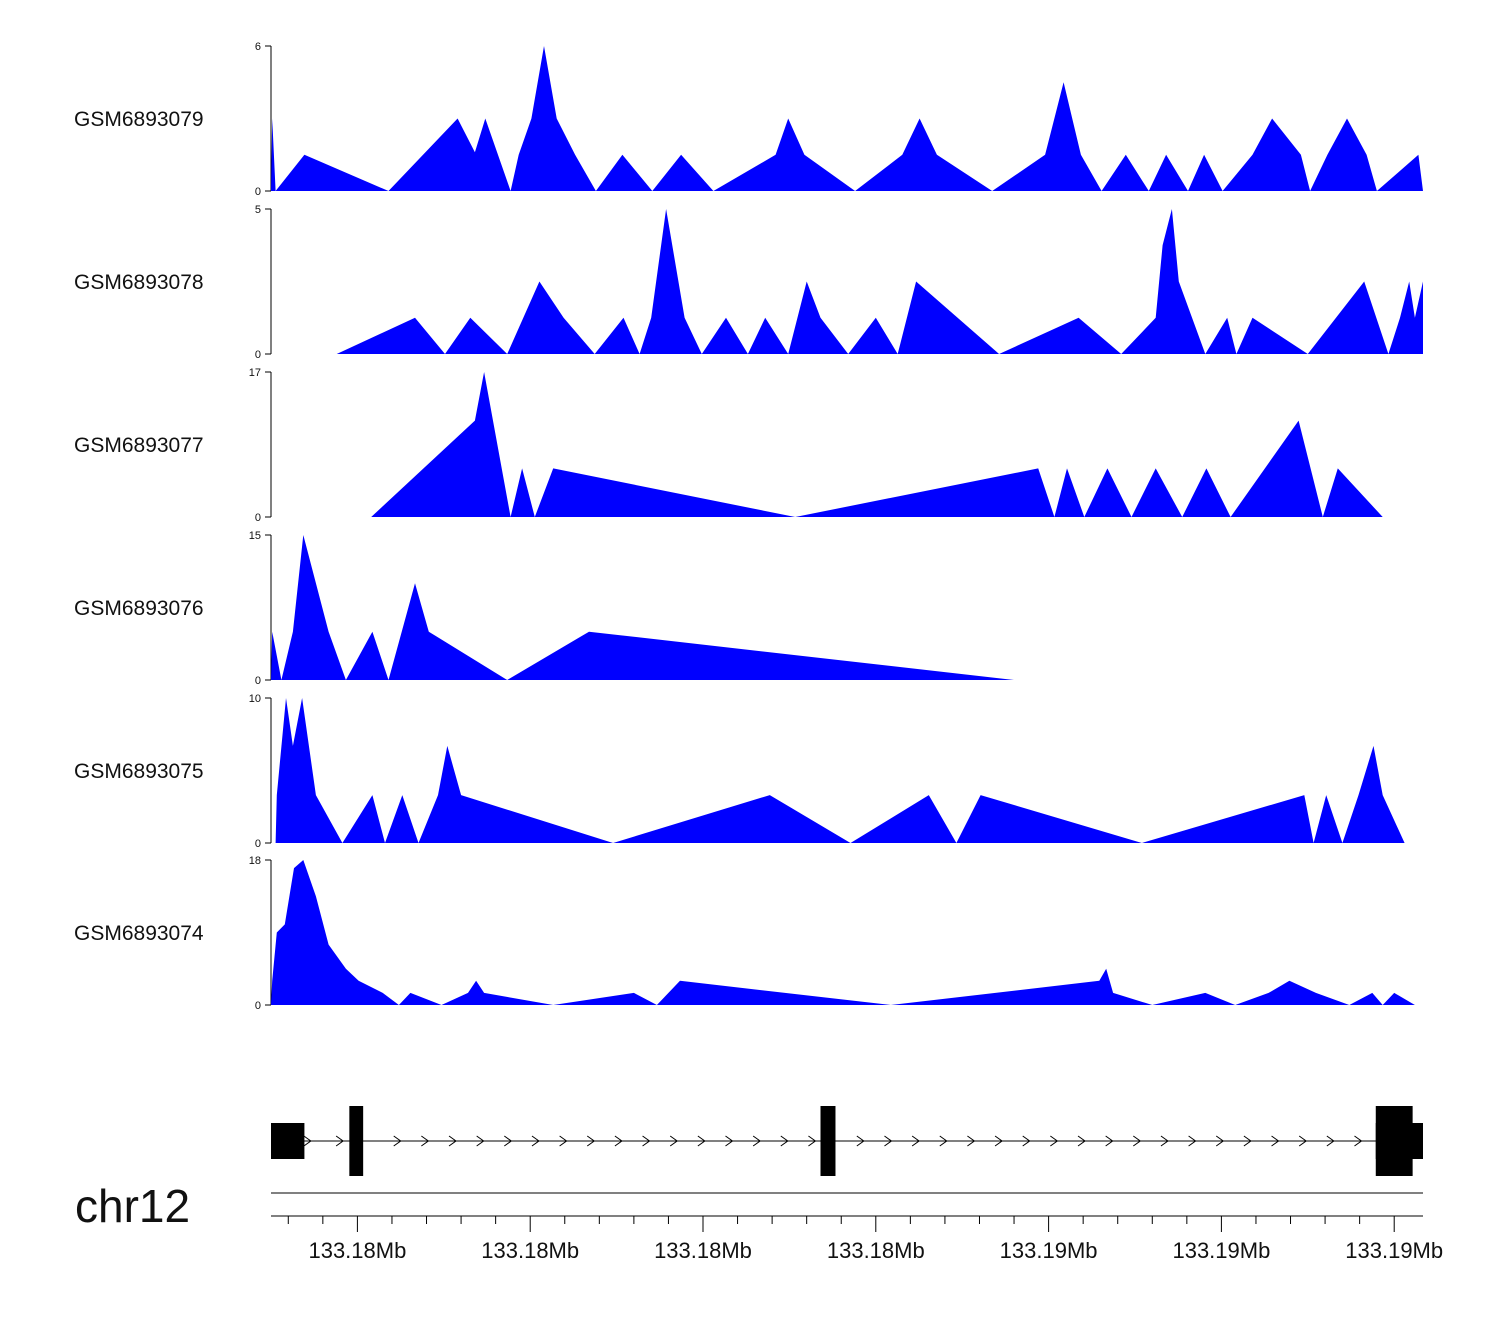 This screenshot has width=1500, height=1320. What do you see at coordinates (139, 608) in the screenshot?
I see `track-label: GSM6893076` at bounding box center [139, 608].